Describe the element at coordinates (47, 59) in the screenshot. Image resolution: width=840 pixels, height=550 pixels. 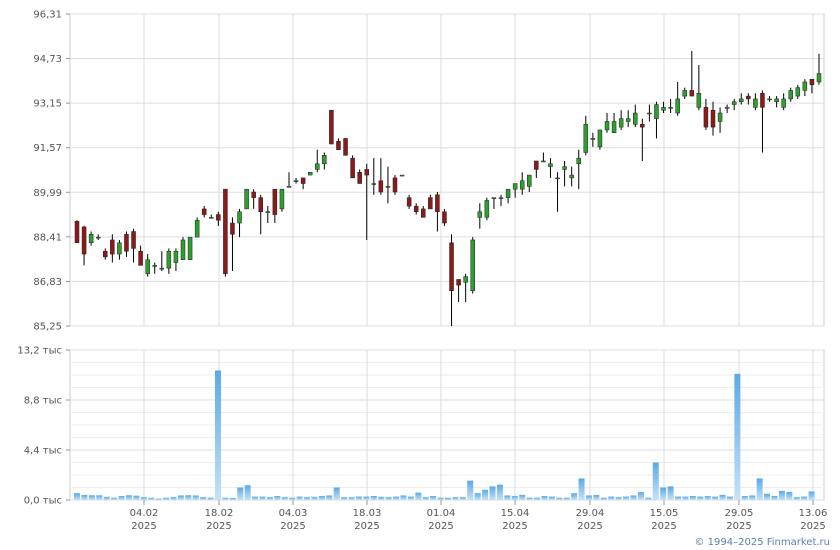
I see `price-y-tick-label: 94,73` at that location.